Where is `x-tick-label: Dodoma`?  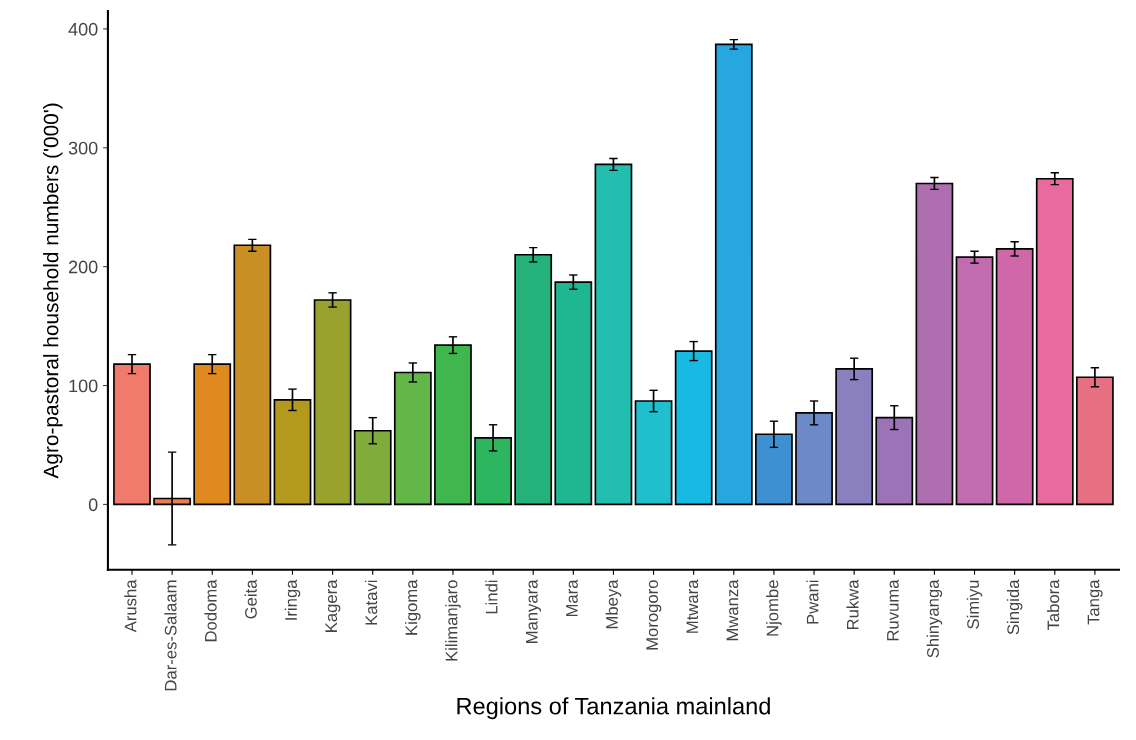 x-tick-label: Dodoma is located at coordinates (210, 610).